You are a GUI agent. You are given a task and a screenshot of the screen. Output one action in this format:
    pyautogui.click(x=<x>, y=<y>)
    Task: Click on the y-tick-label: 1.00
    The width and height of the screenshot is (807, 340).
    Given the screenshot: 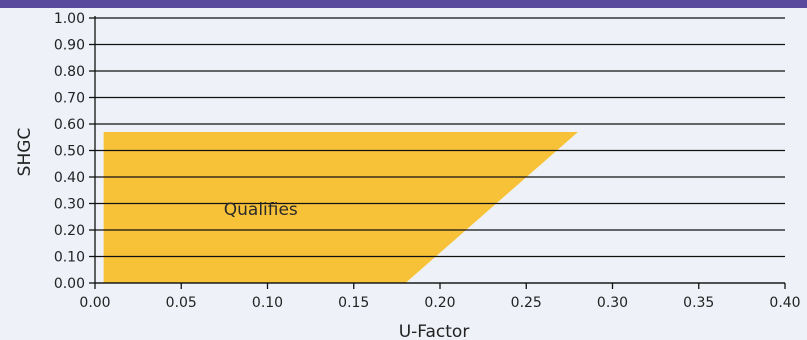 What is the action you would take?
    pyautogui.click(x=69, y=19)
    